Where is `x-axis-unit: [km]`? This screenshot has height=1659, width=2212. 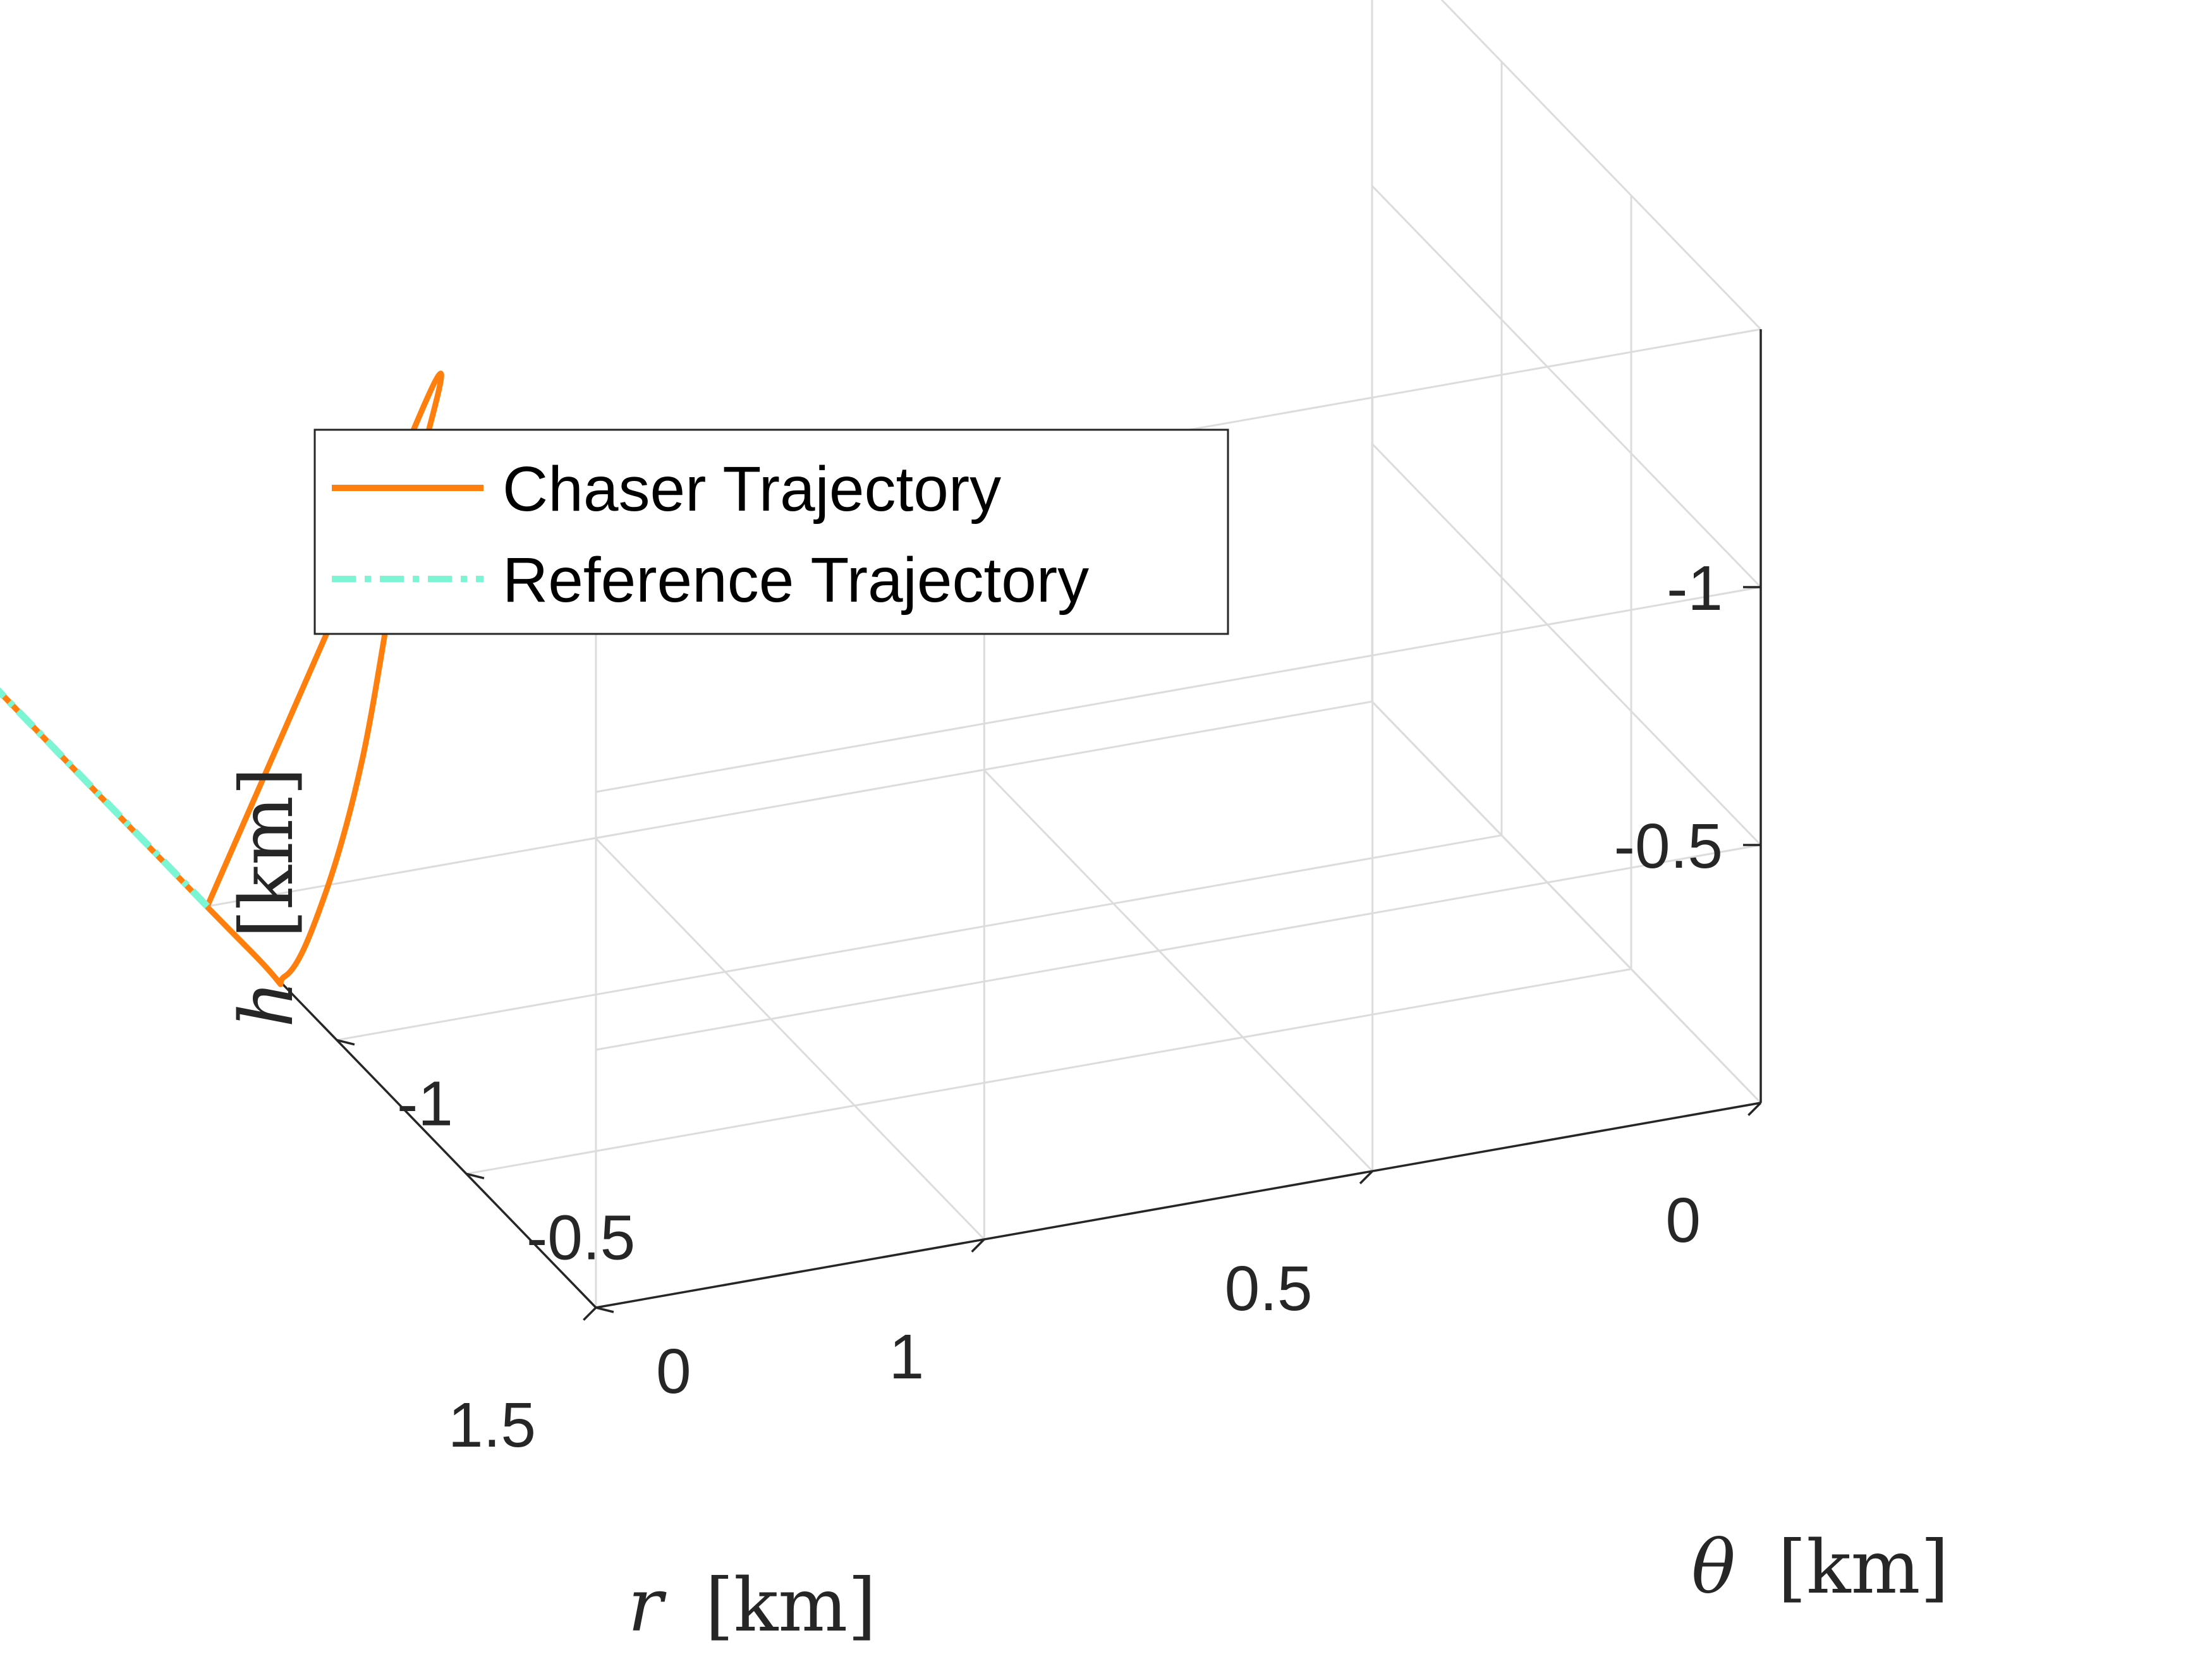
x-axis-unit: [km] is located at coordinates (791, 1605).